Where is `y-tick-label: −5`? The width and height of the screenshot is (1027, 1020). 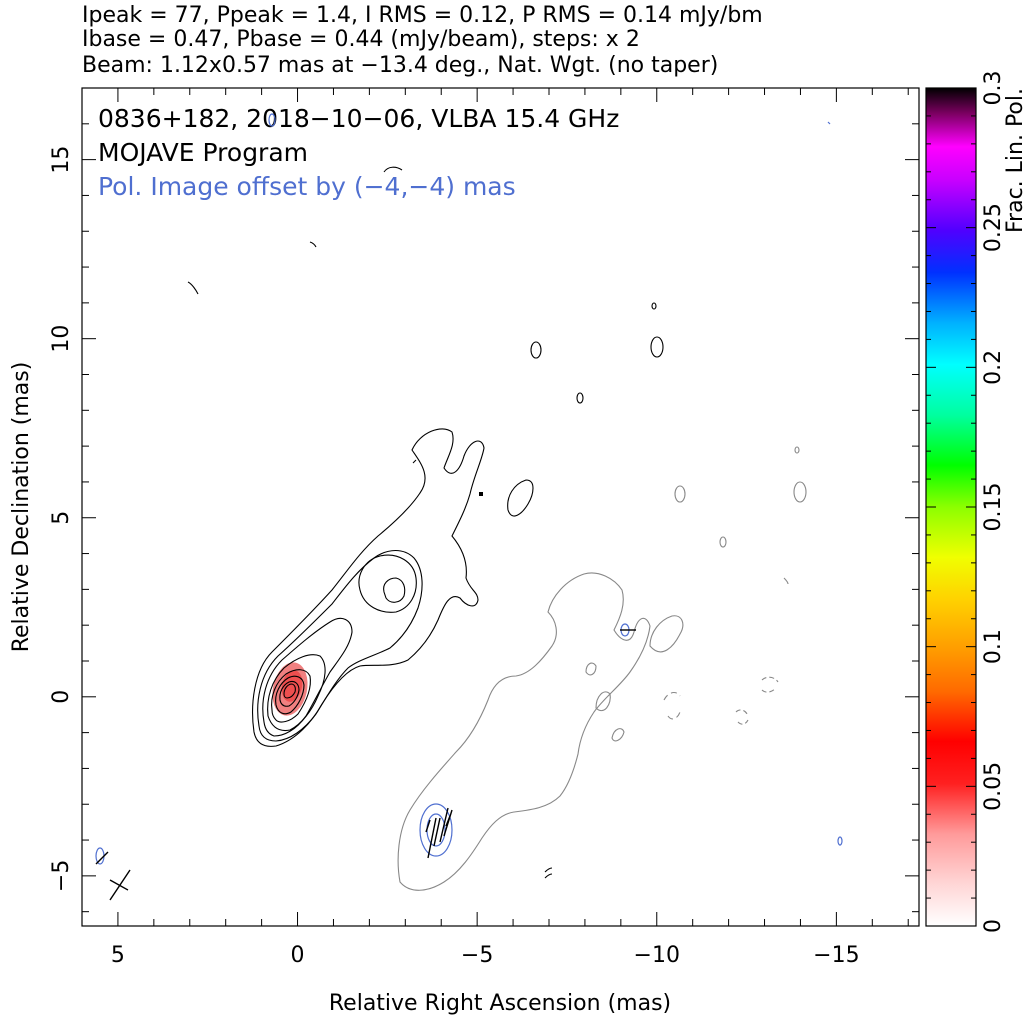 y-tick-label: −5 is located at coordinates (61, 876).